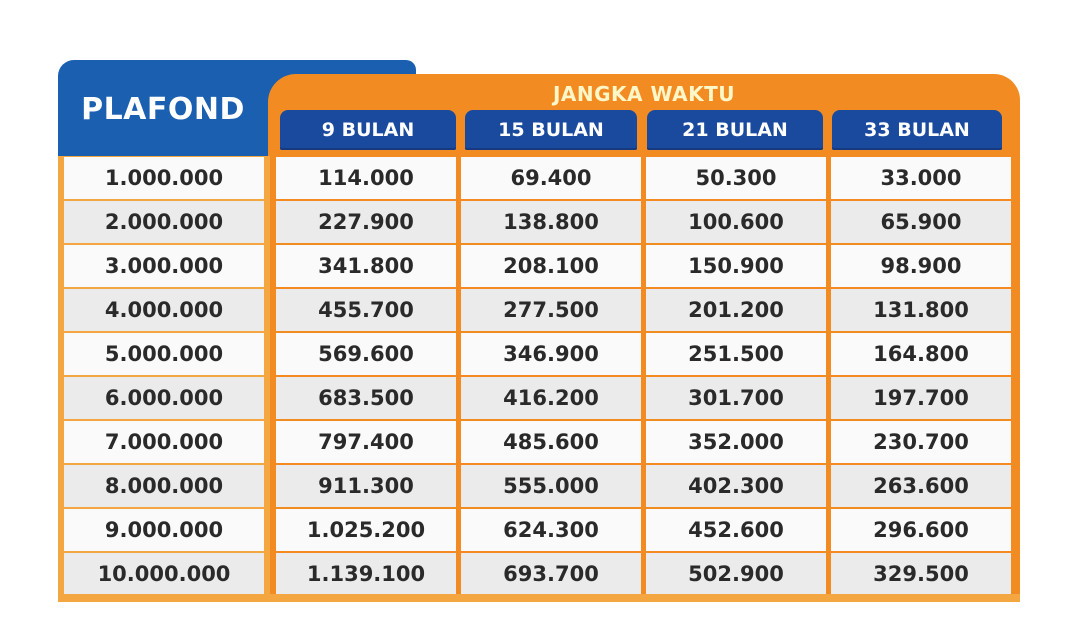  What do you see at coordinates (366, 222) in the screenshot?
I see `installment-cell-m9: 227.900` at bounding box center [366, 222].